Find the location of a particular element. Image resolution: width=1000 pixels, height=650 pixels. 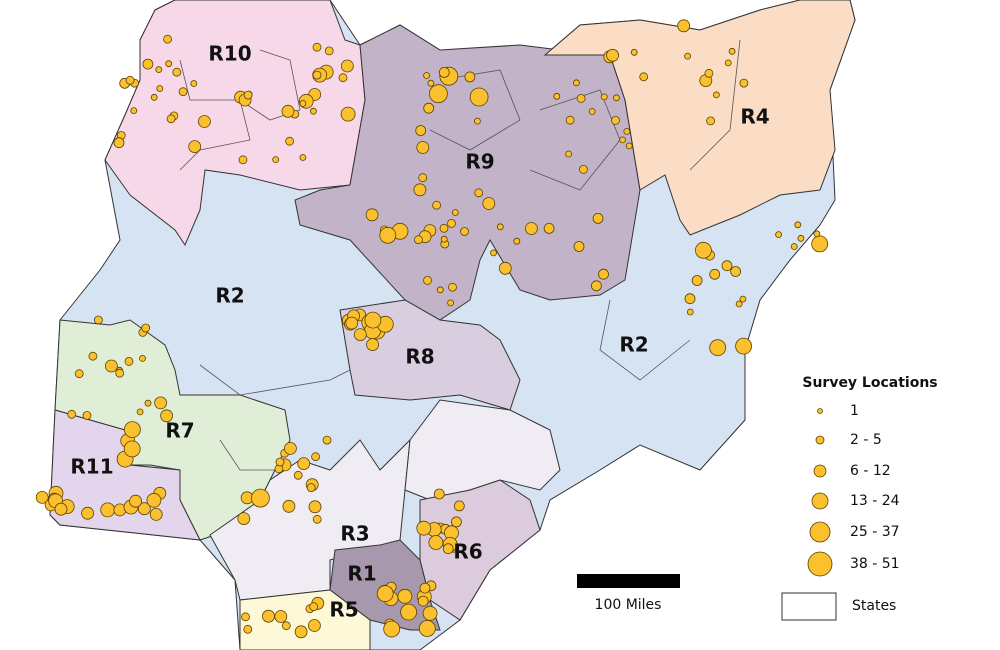

region-r5 is located at coordinates (305, 619).